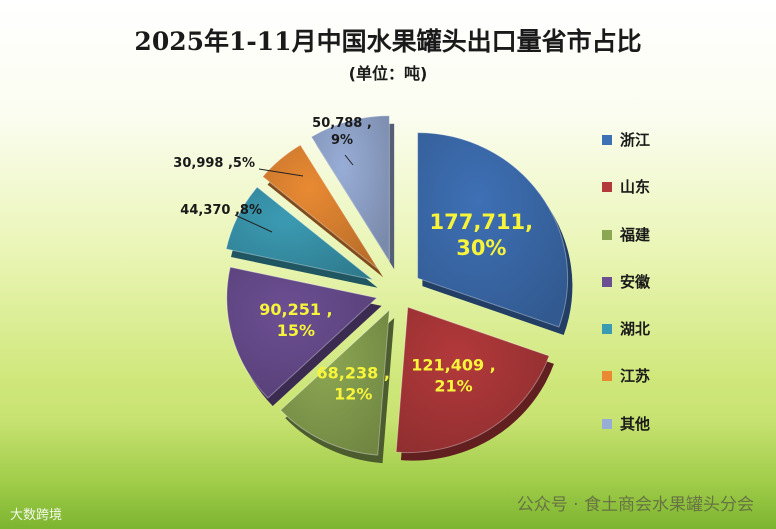  Describe the element at coordinates (221, 210) in the screenshot. I see `data-label-湖北: 44,370 ,8%` at that location.